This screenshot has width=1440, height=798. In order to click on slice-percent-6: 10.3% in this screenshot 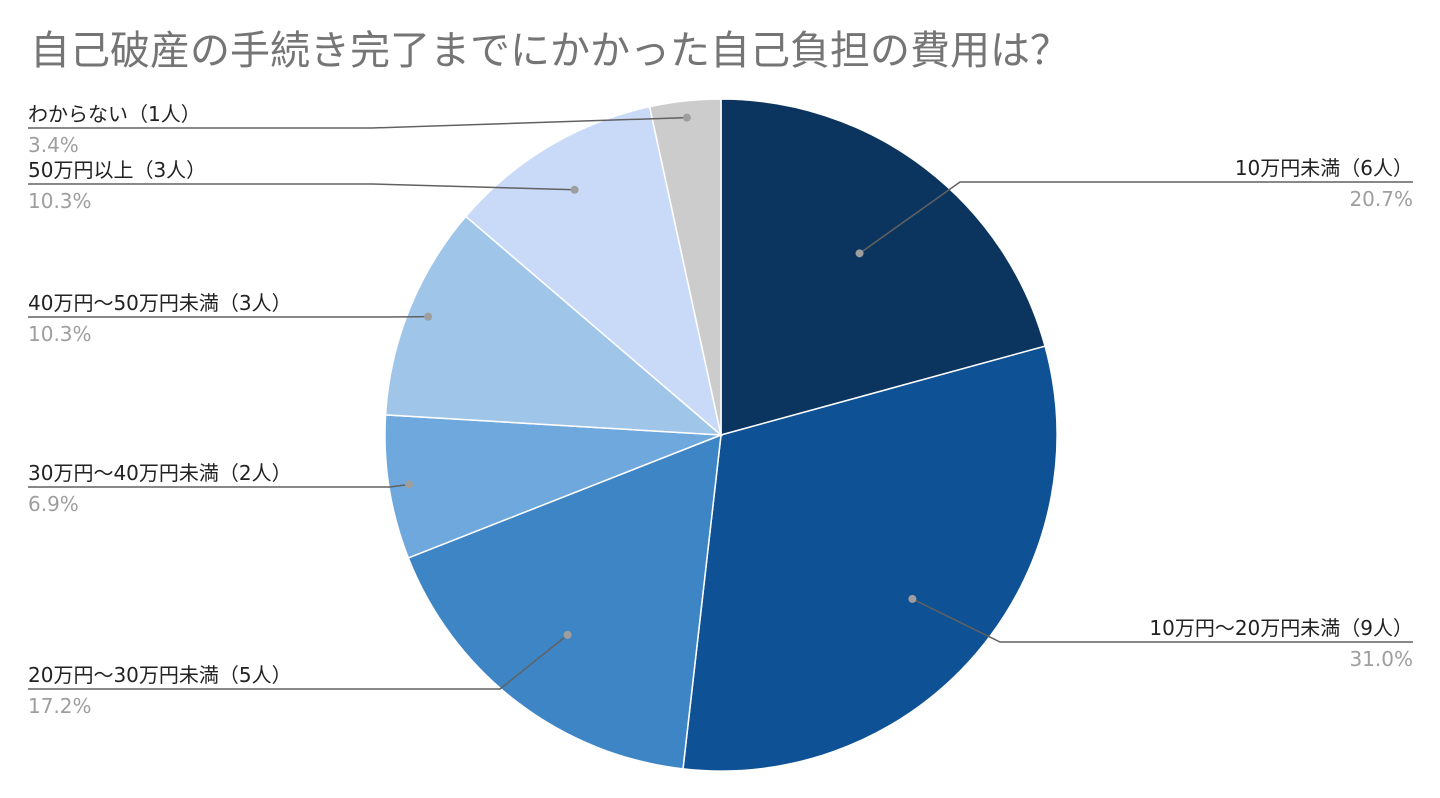, I will do `click(60, 201)`.